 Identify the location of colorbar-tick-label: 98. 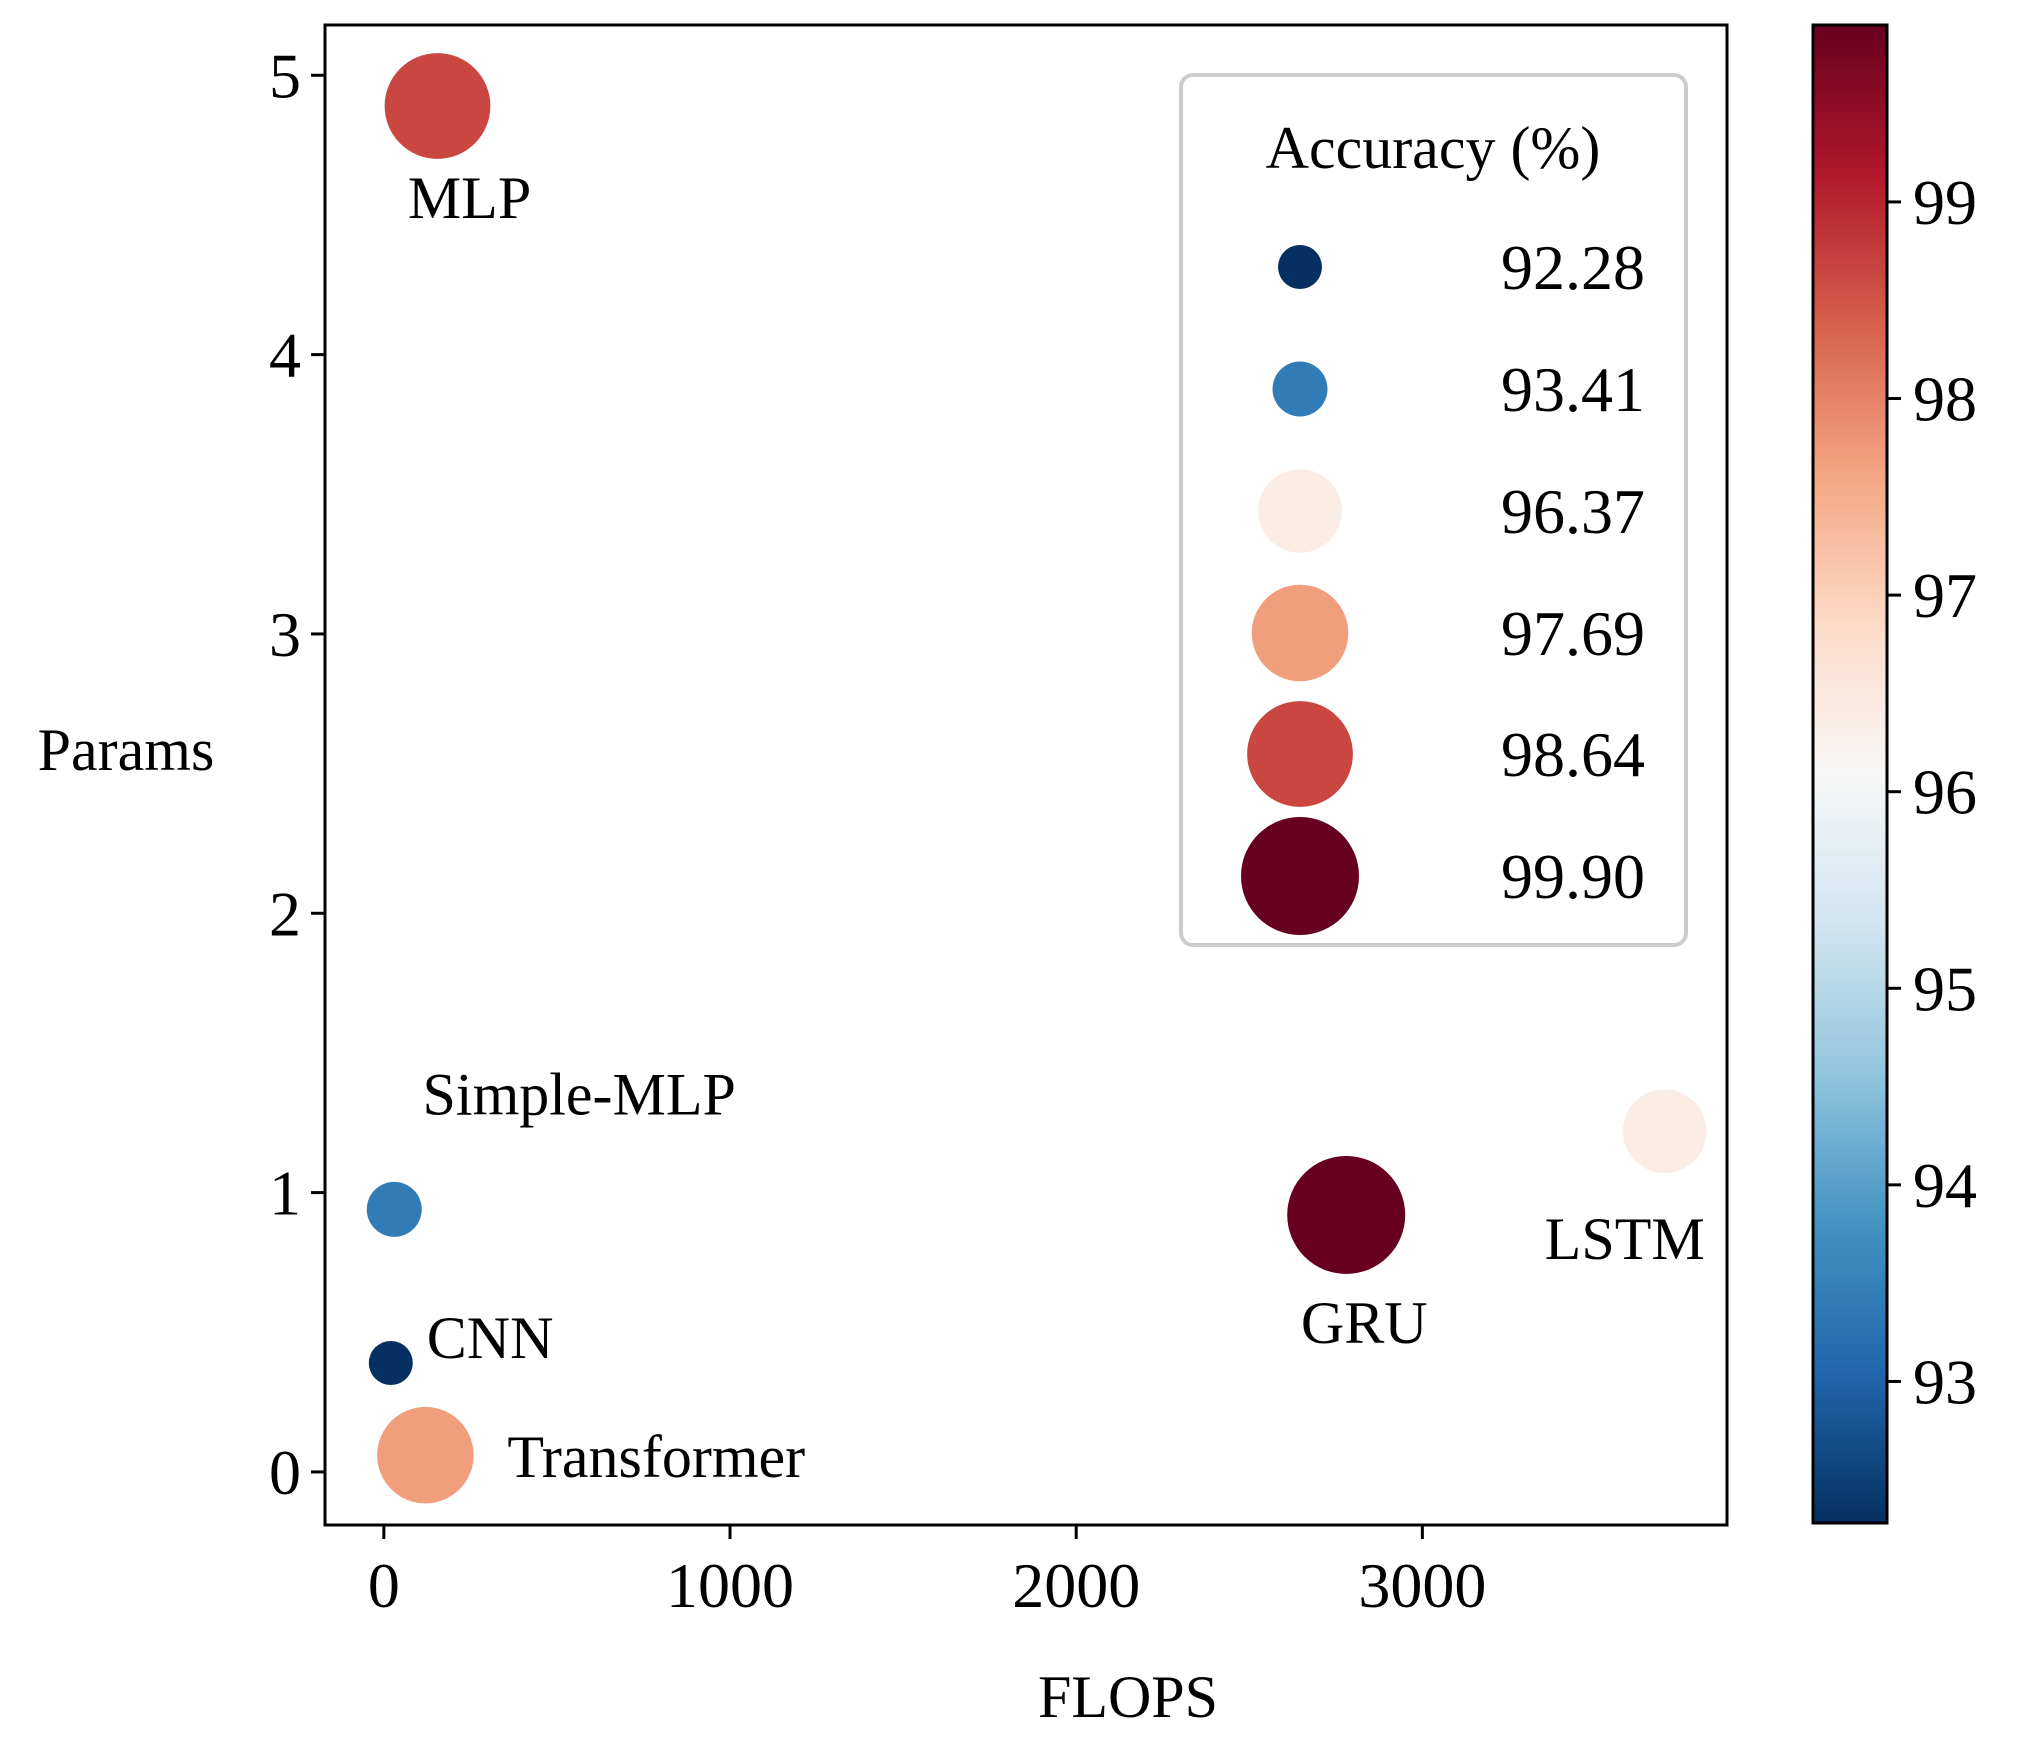
(1945, 399).